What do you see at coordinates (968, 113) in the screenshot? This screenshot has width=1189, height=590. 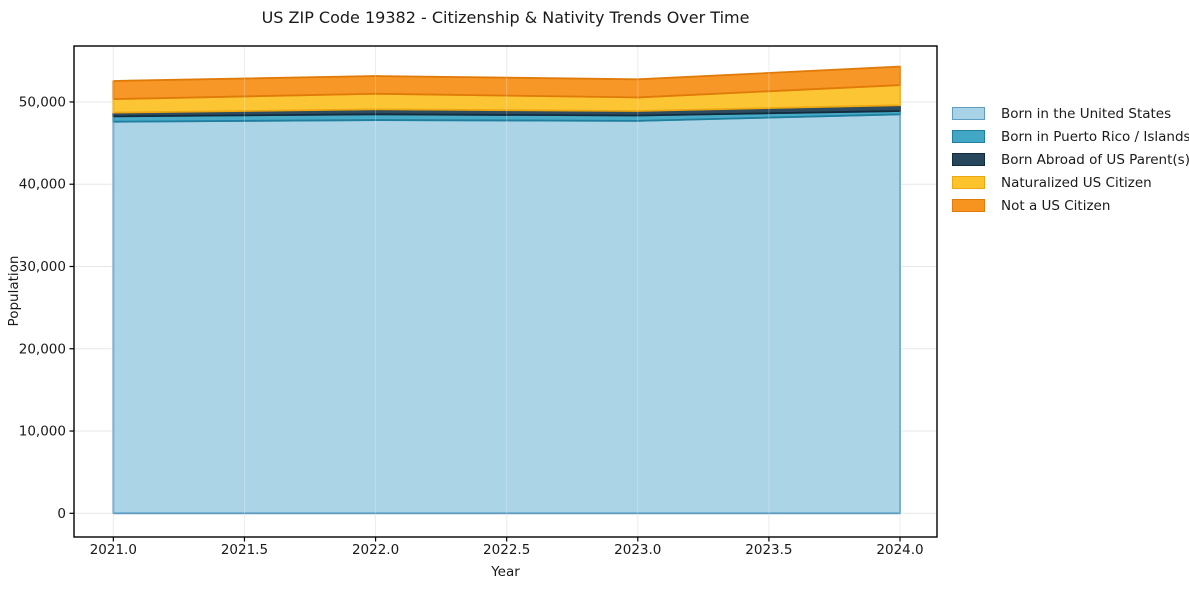 I see `legend-swatch-born-in-us` at bounding box center [968, 113].